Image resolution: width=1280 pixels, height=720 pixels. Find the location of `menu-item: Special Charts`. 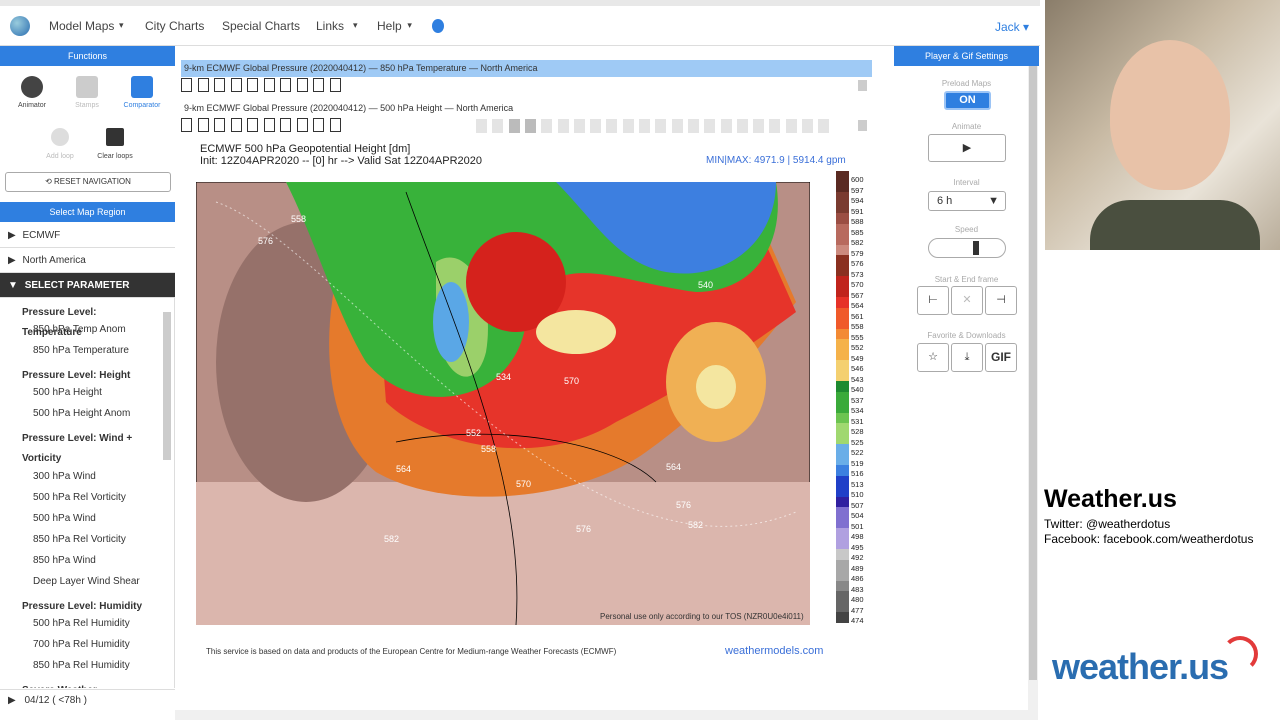

menu-item: Special Charts is located at coordinates (261, 26).